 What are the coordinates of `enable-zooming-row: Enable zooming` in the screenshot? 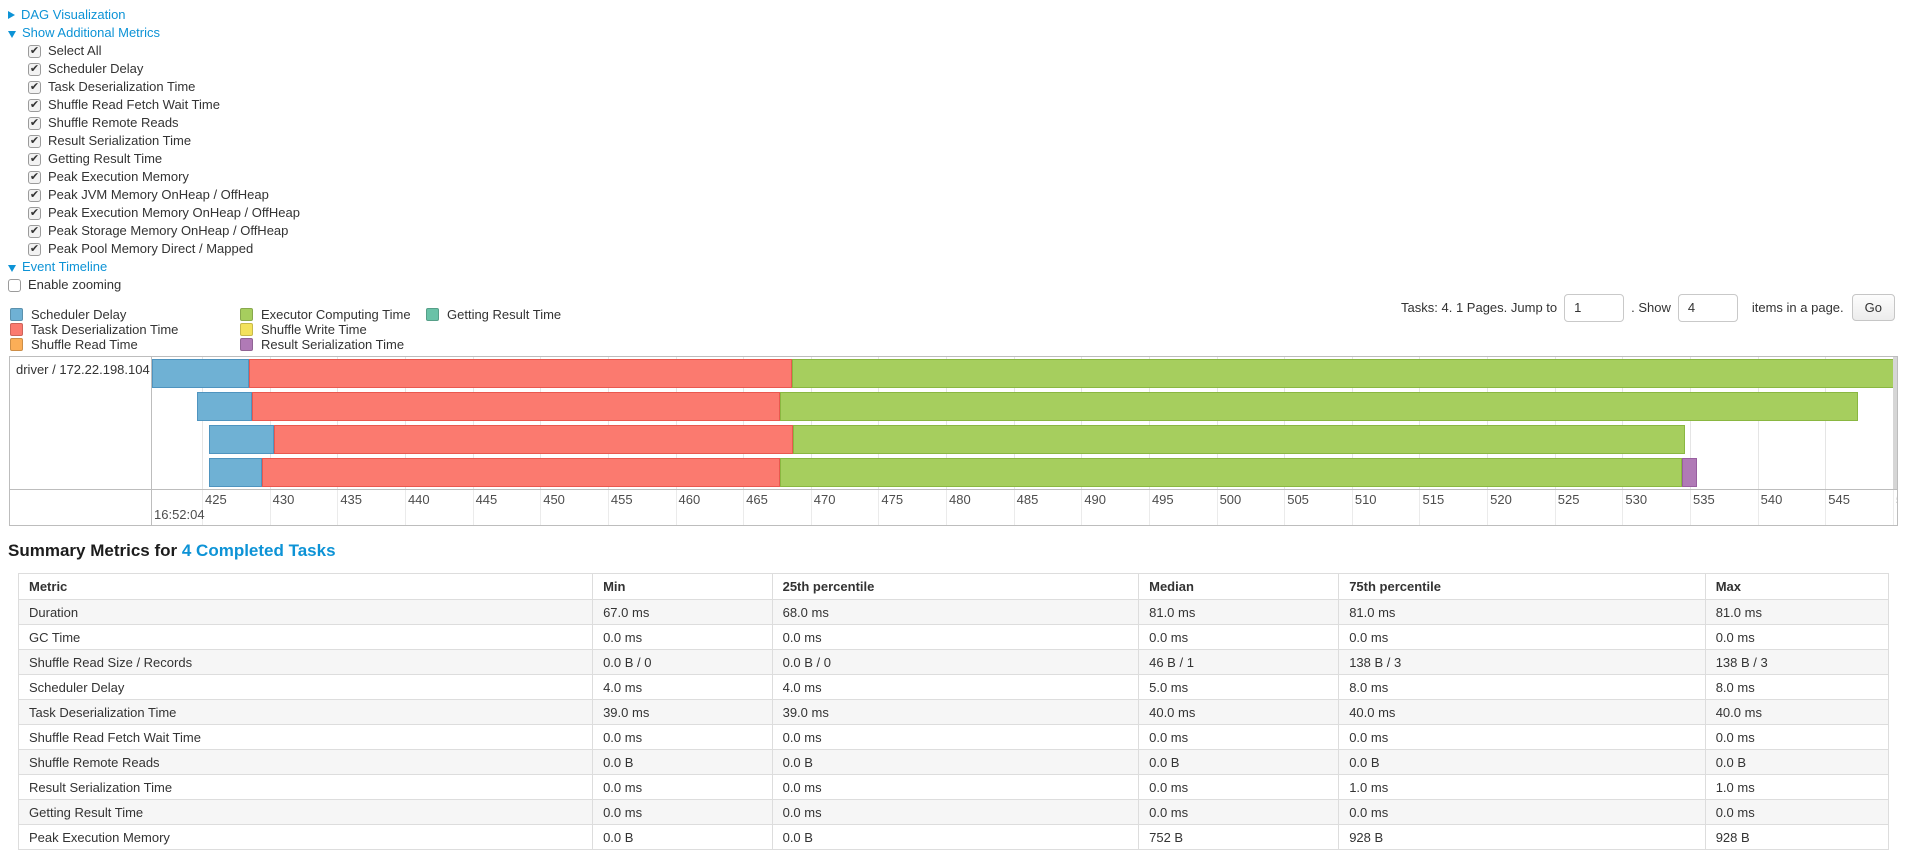 It's located at (154, 285).